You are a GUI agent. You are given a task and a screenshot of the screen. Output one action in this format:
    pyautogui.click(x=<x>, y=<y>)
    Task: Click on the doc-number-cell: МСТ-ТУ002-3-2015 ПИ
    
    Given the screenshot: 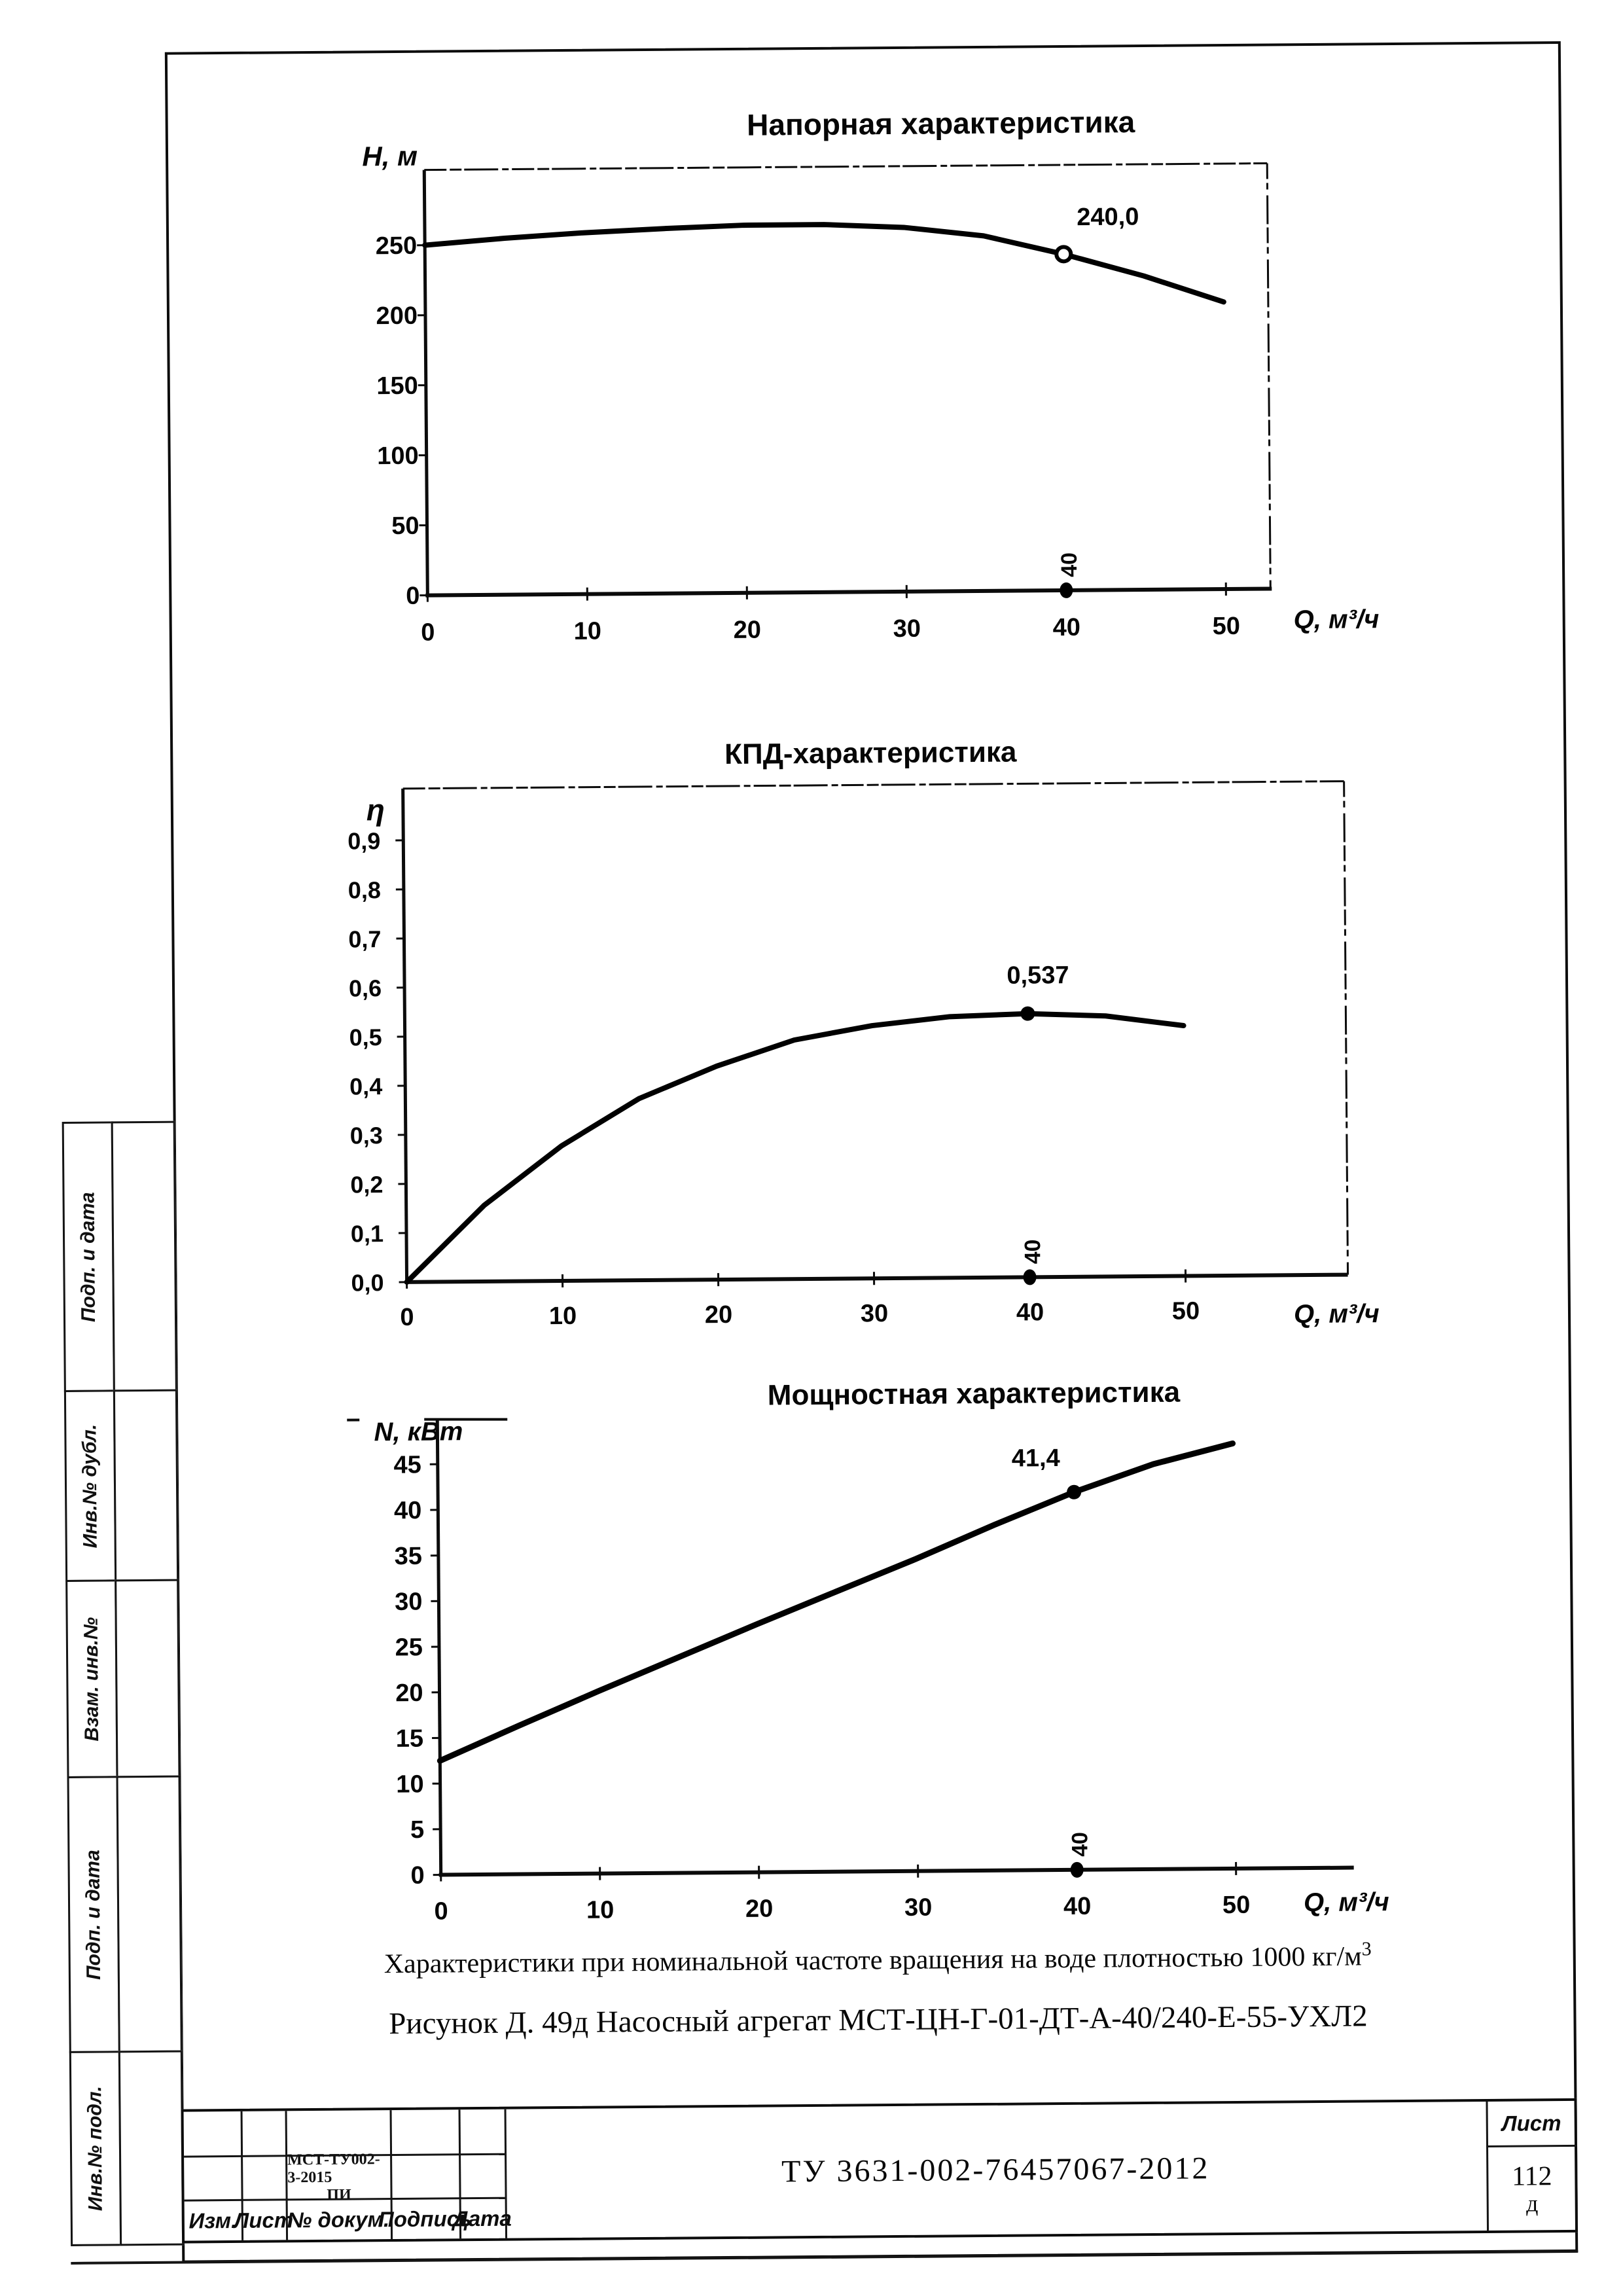 What is the action you would take?
    pyautogui.click(x=339, y=2177)
    